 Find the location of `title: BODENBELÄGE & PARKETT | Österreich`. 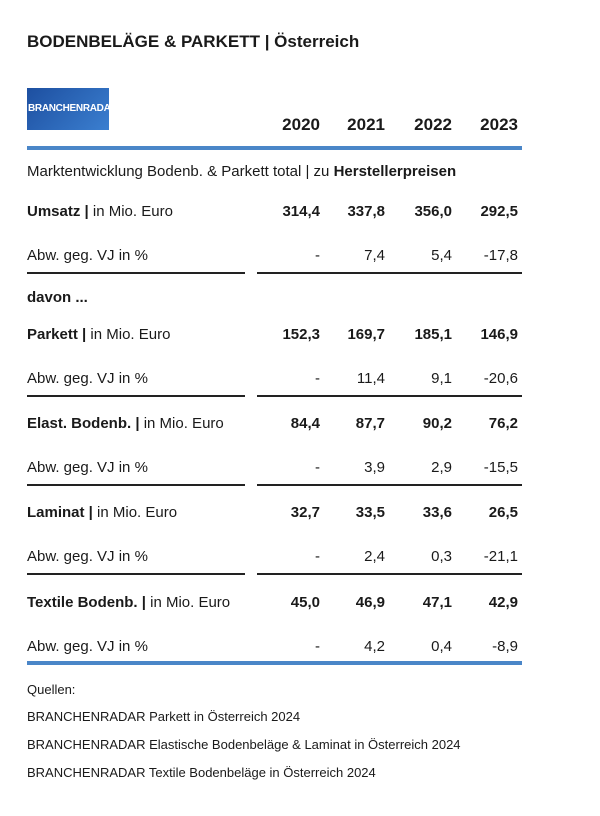

title: BODENBELÄGE & PARKETT | Österreich is located at coordinates (193, 41).